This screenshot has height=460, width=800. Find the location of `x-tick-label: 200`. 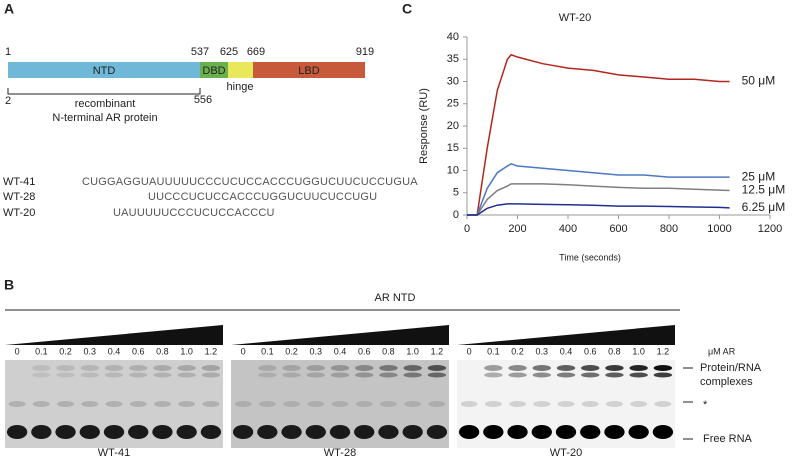

x-tick-label: 200 is located at coordinates (517, 229).